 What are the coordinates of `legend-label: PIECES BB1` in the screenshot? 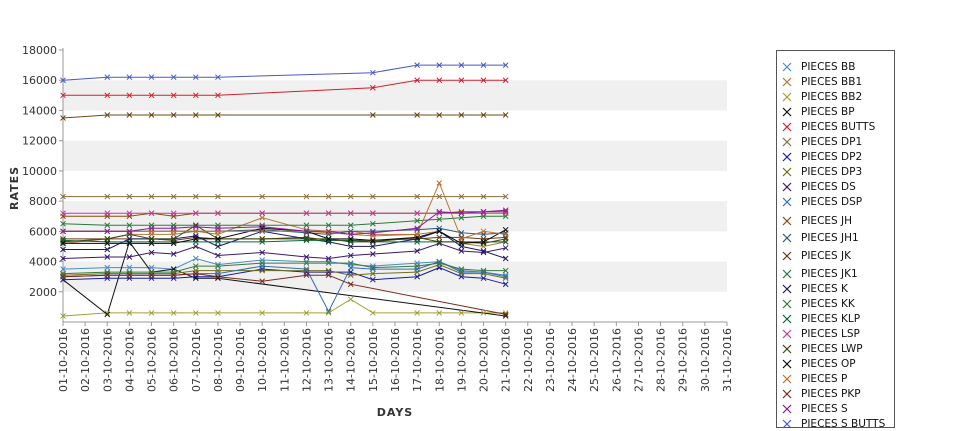 It's located at (832, 81).